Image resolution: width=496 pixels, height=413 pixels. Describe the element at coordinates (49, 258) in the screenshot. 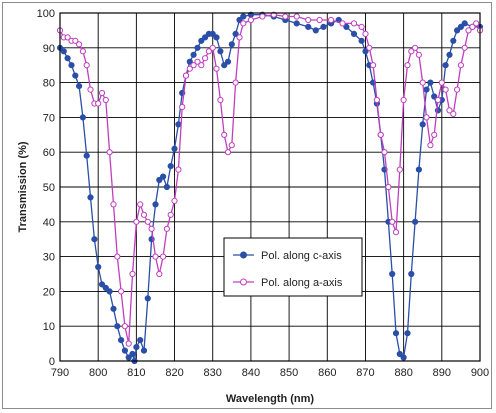

I see `y-tick-label: 30` at that location.